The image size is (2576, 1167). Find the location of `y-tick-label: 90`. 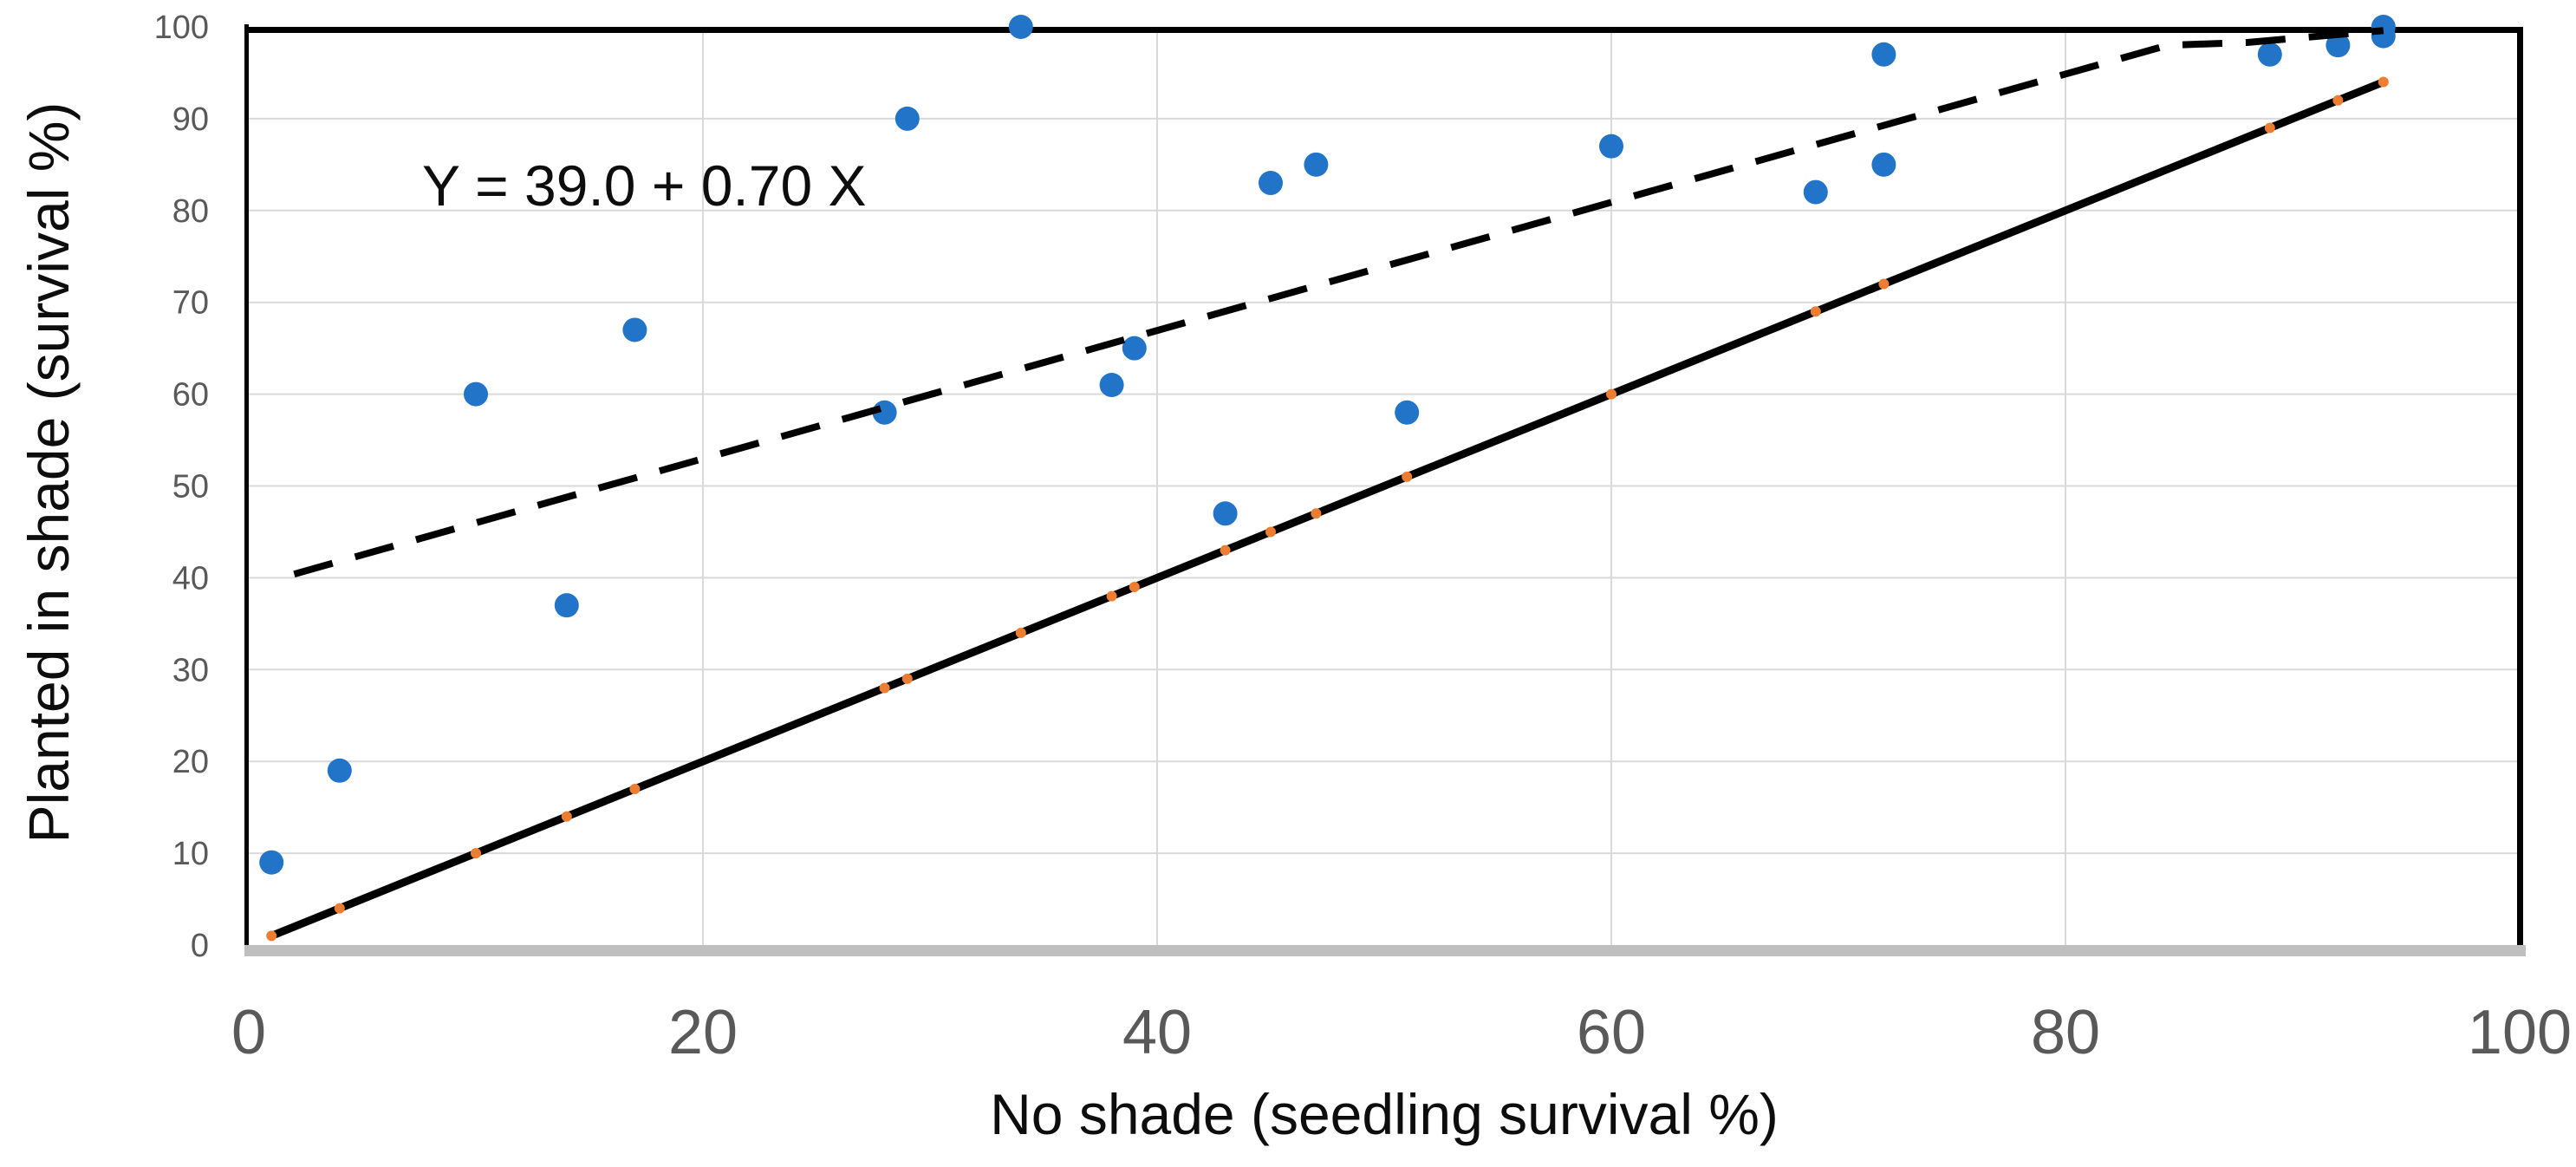

y-tick-label: 90 is located at coordinates (190, 119).